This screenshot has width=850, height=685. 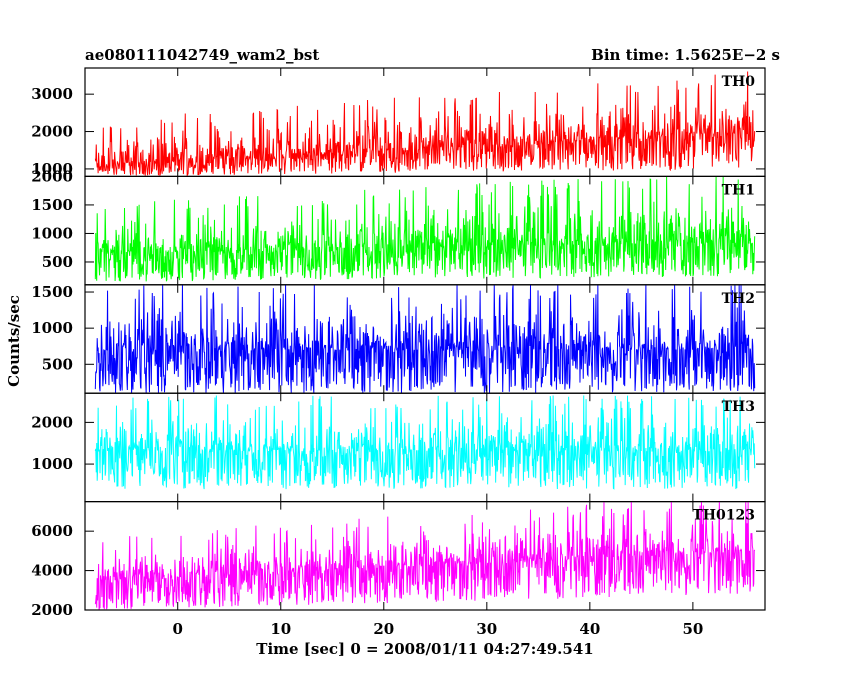 What do you see at coordinates (738, 299) in the screenshot?
I see `panel-label-th2: TH2` at bounding box center [738, 299].